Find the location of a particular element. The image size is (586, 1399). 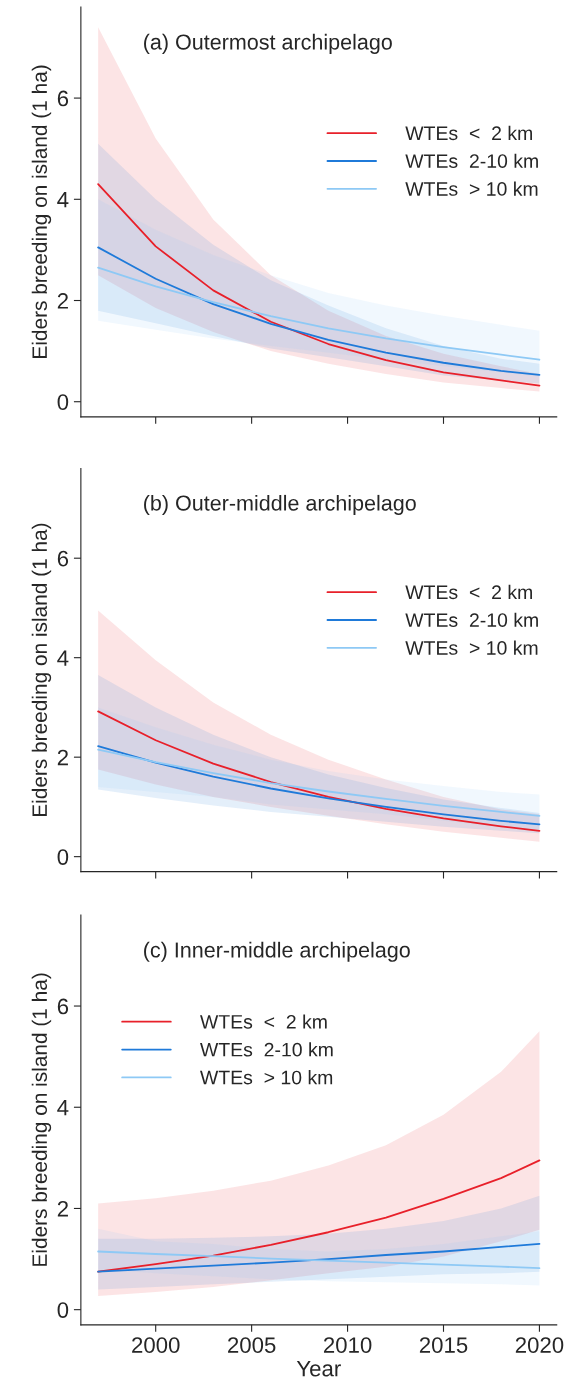

x-tick-label: 2020 is located at coordinates (539, 1345).